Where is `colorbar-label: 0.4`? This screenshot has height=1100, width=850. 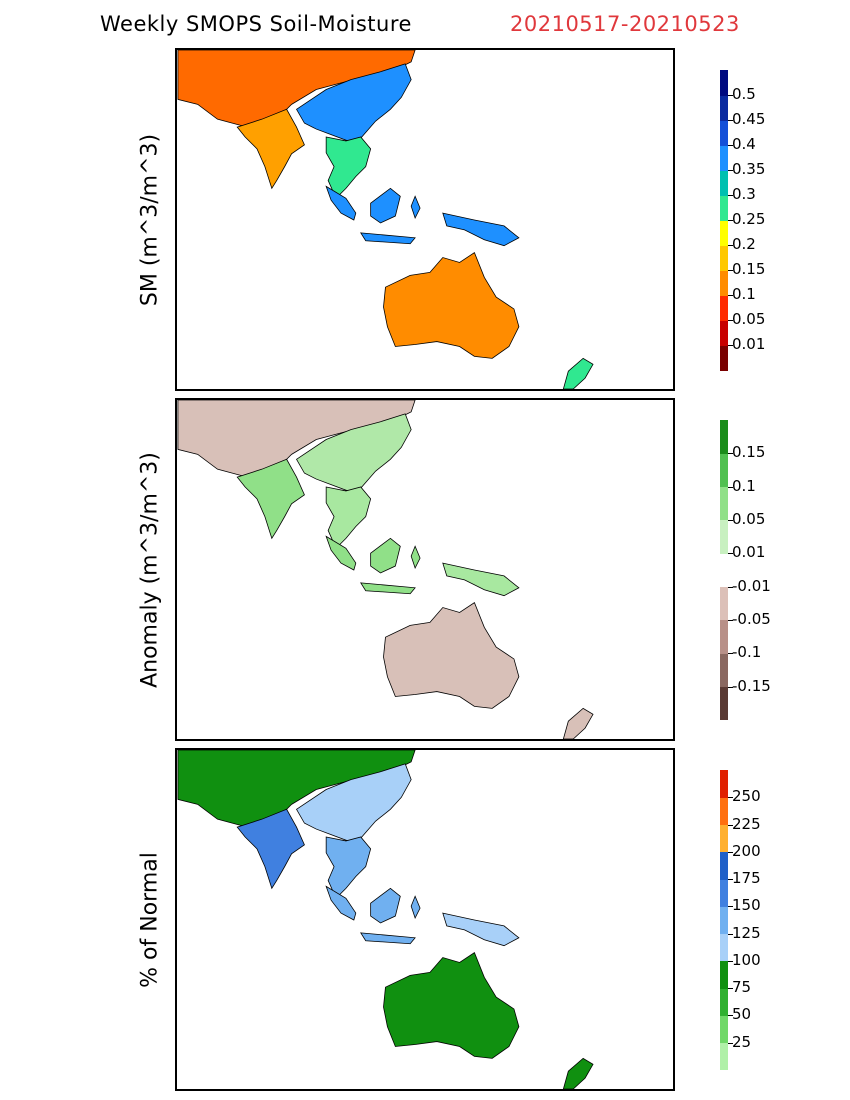 colorbar-label: 0.4 is located at coordinates (744, 144).